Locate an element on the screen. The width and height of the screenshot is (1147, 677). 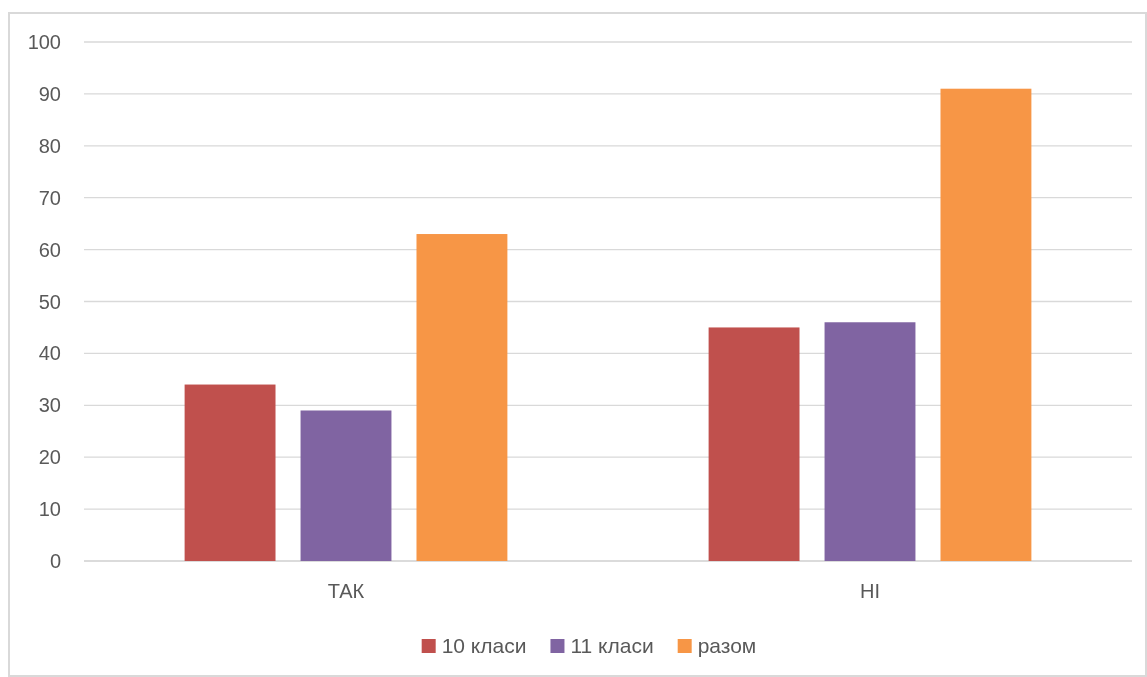
y-tick-label: 70 is located at coordinates (49, 197).